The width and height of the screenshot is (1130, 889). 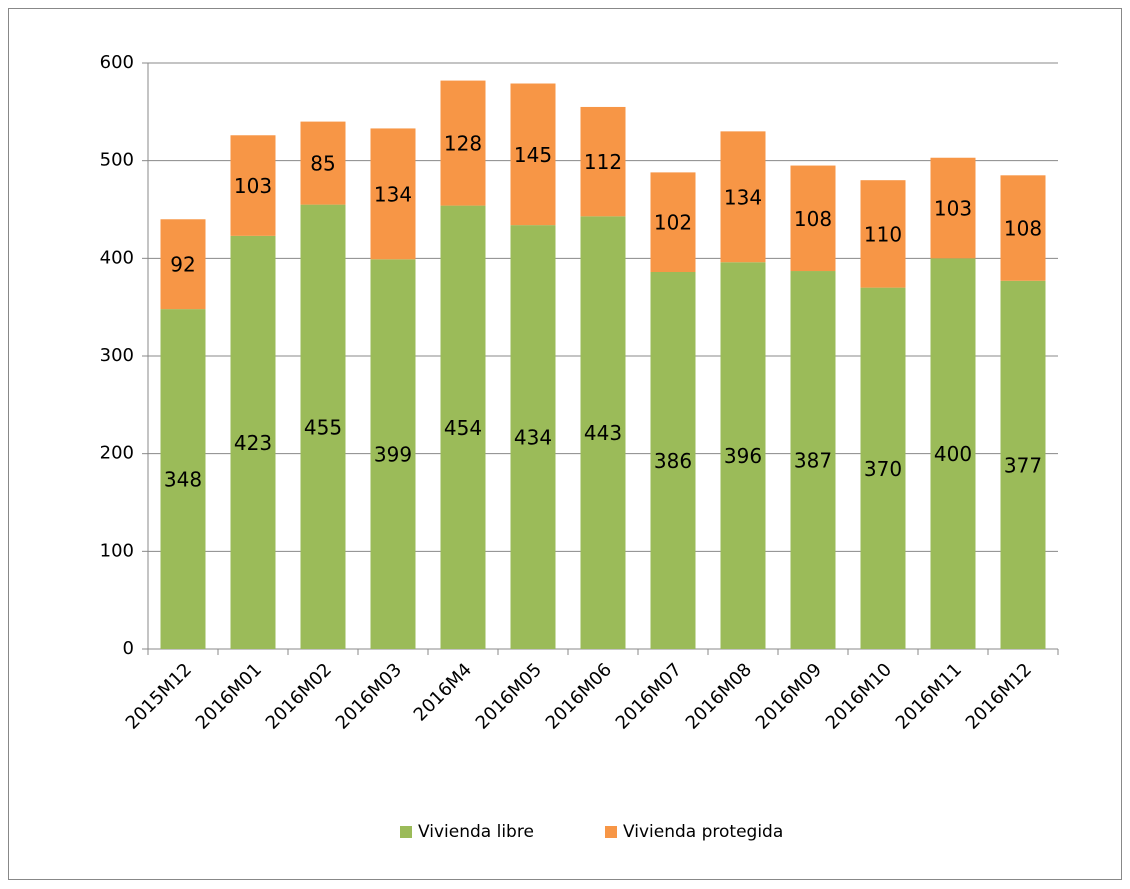 I want to click on data-label: 455, so click(x=323, y=427).